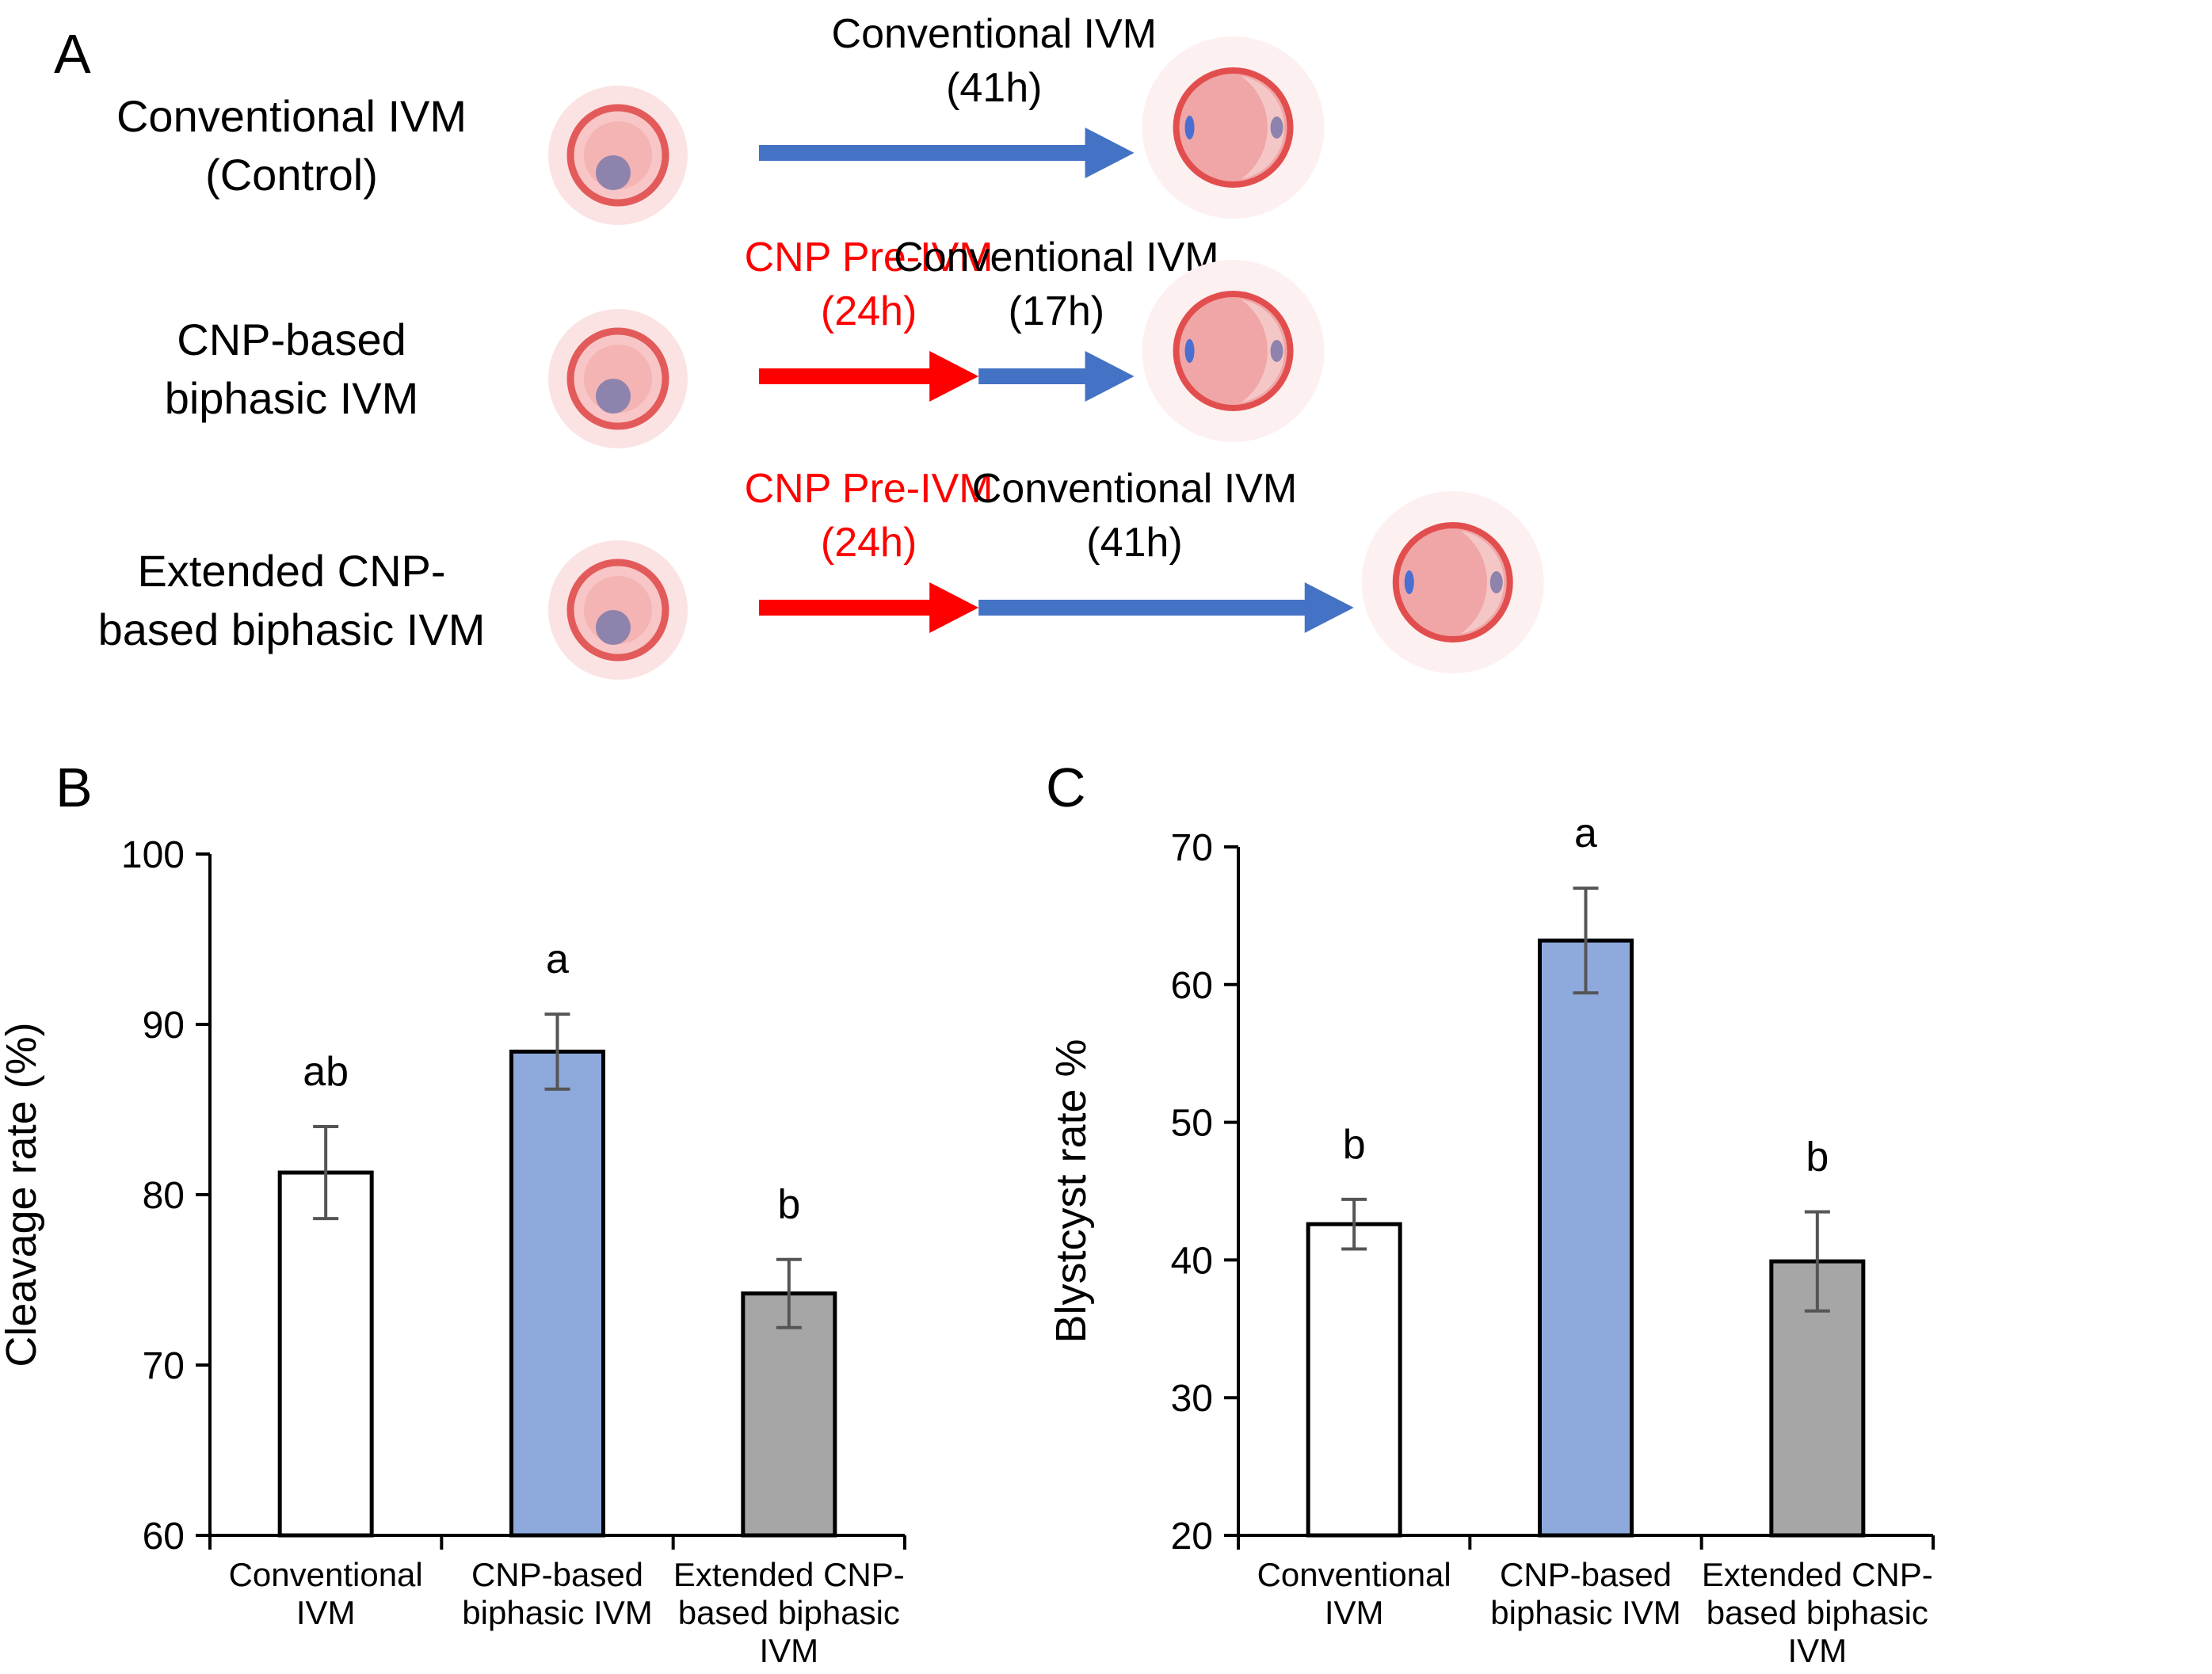 Image resolution: width=2212 pixels, height=1674 pixels. I want to click on stage-label: Conventional IVM (17h), so click(1056, 284).